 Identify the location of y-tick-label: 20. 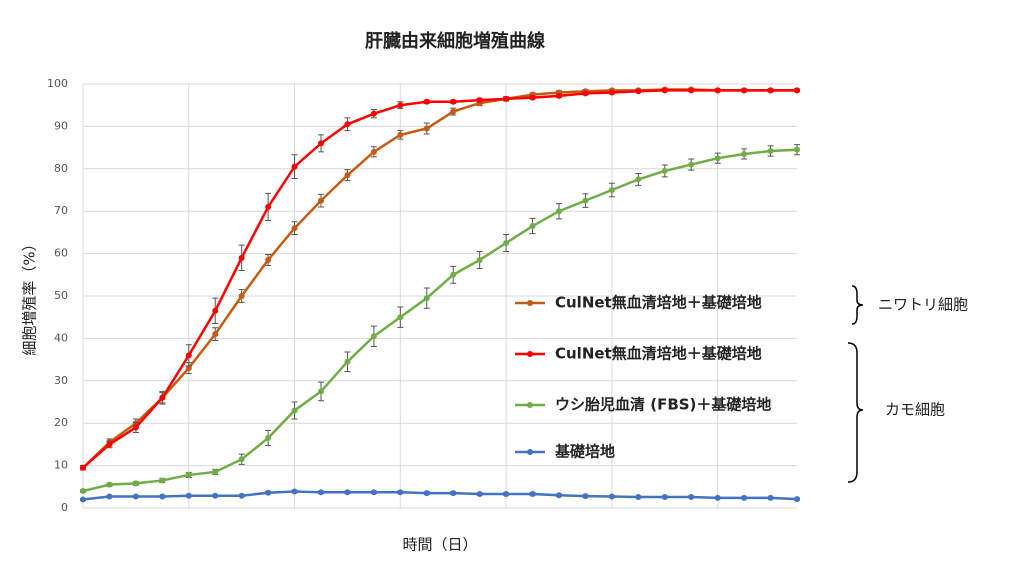
(61, 422).